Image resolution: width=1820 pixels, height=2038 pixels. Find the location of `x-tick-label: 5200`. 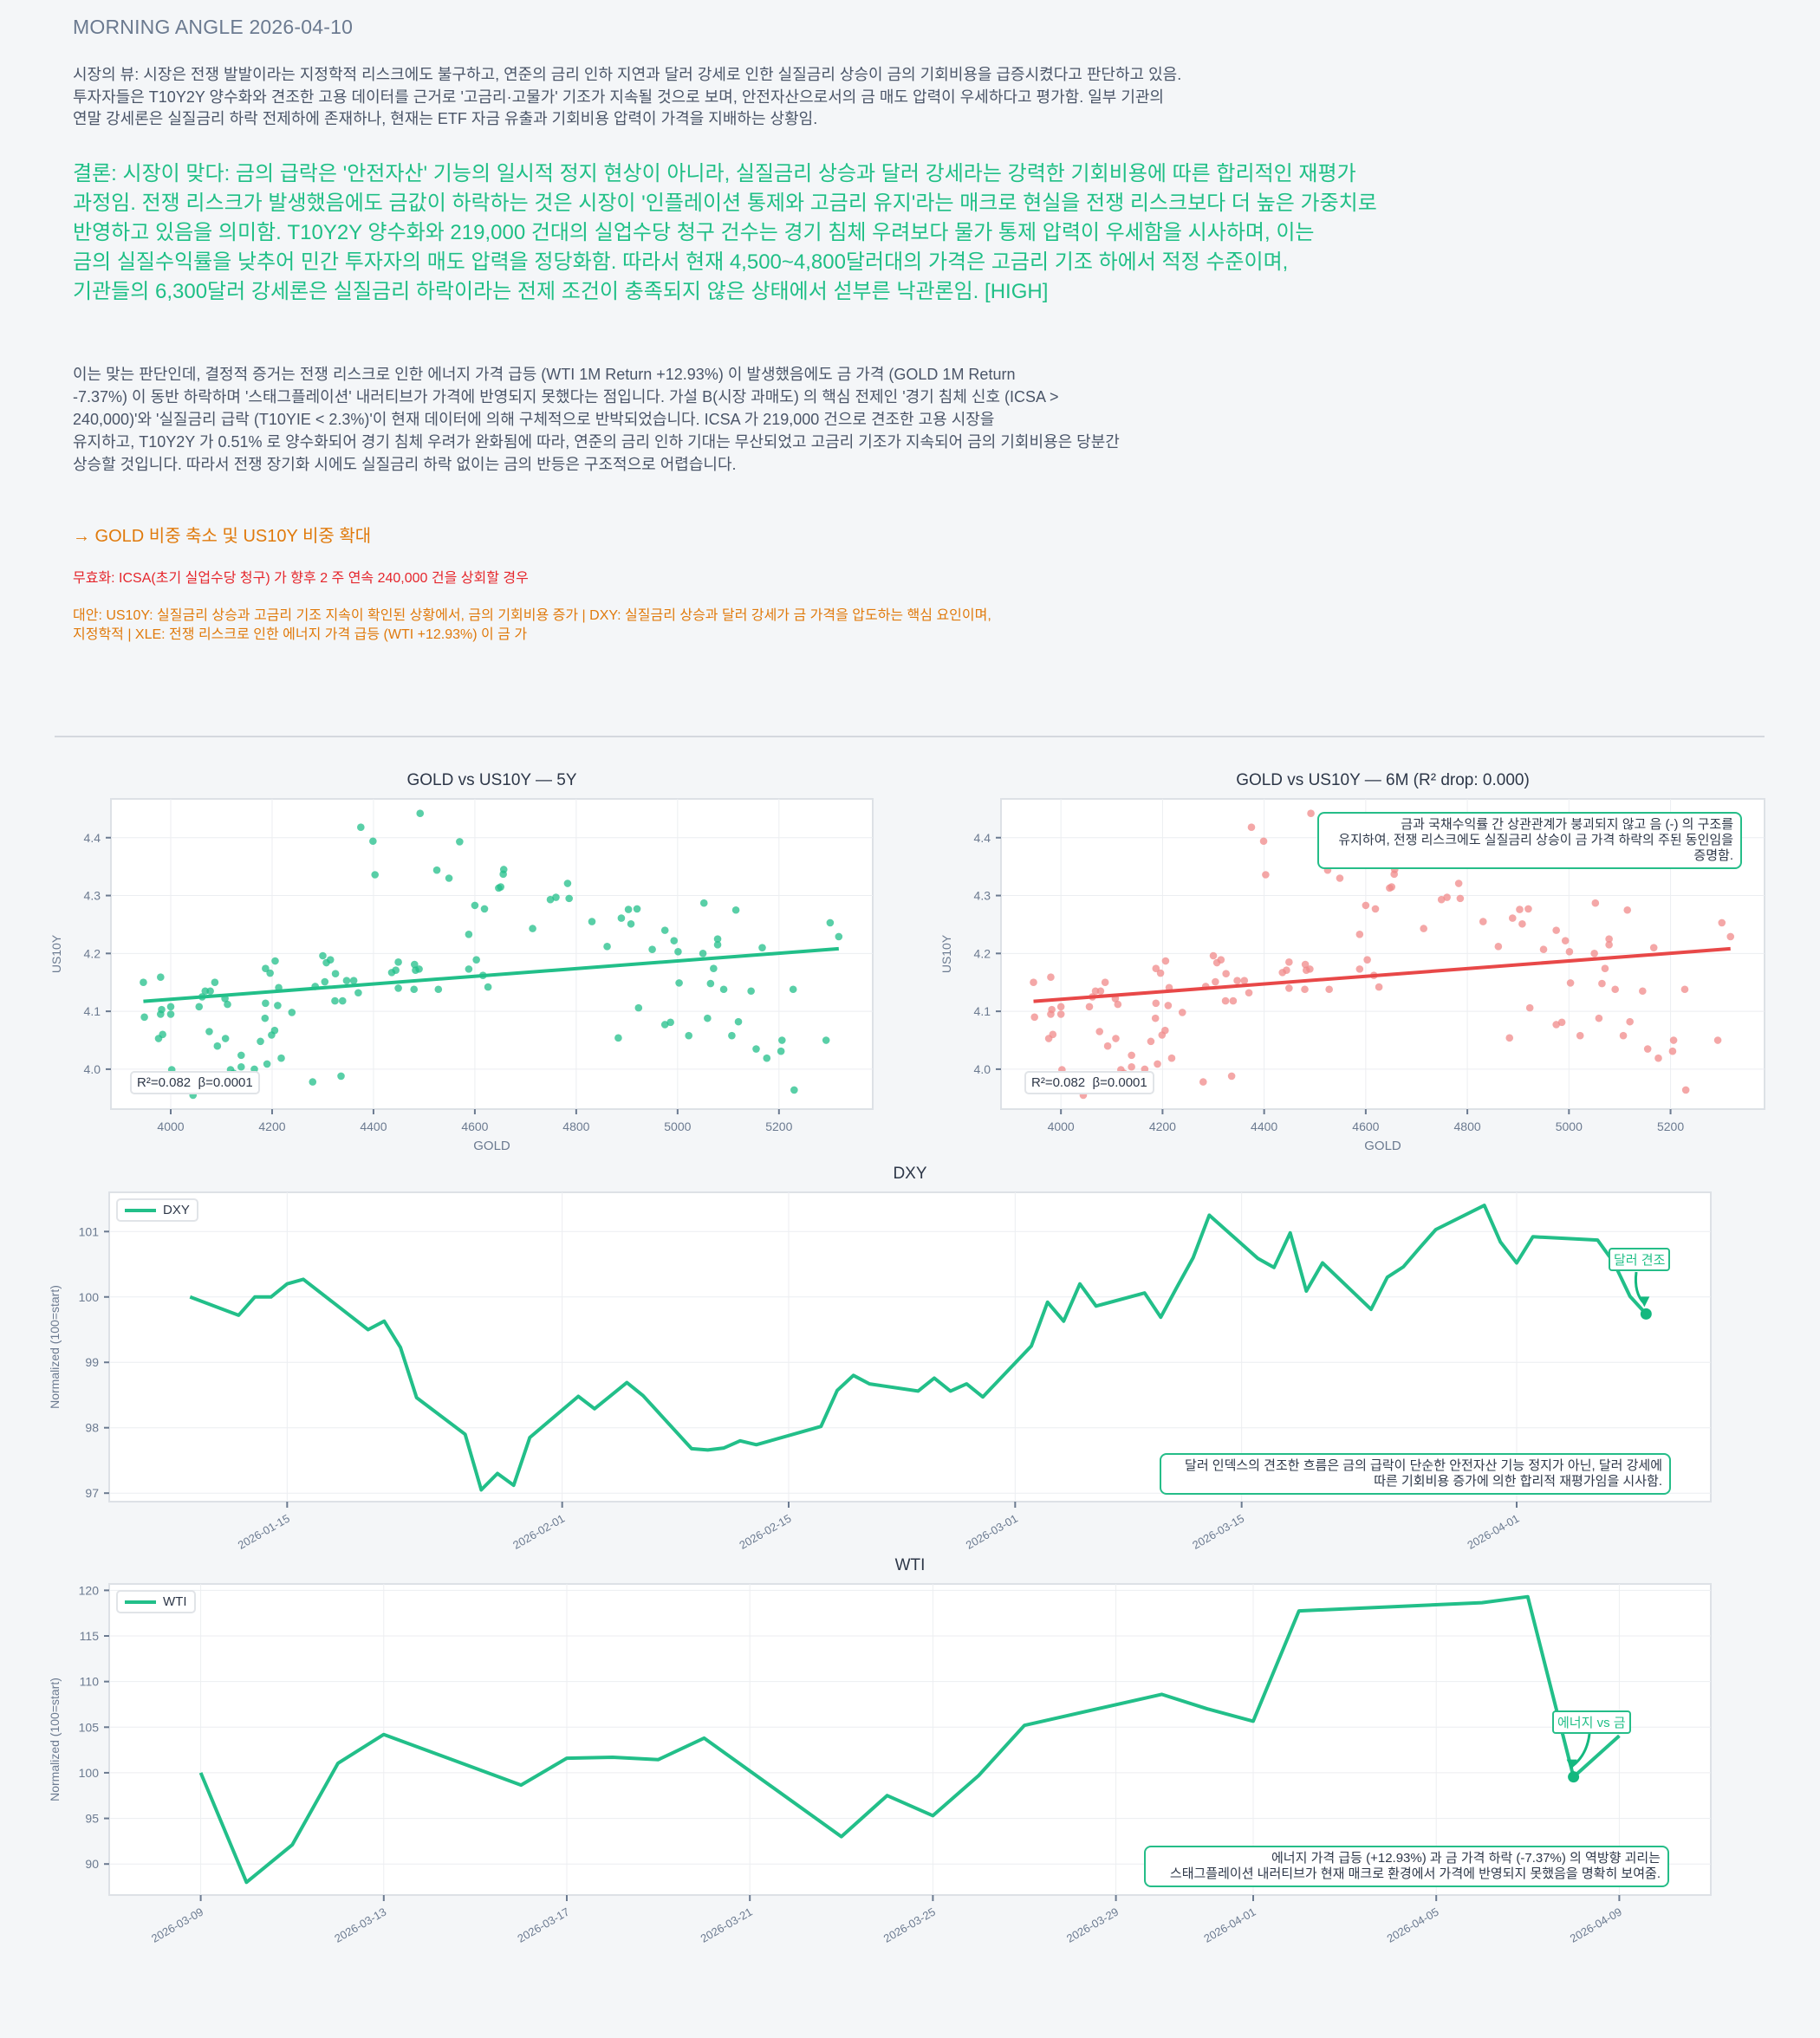

x-tick-label: 5200 is located at coordinates (778, 1126).